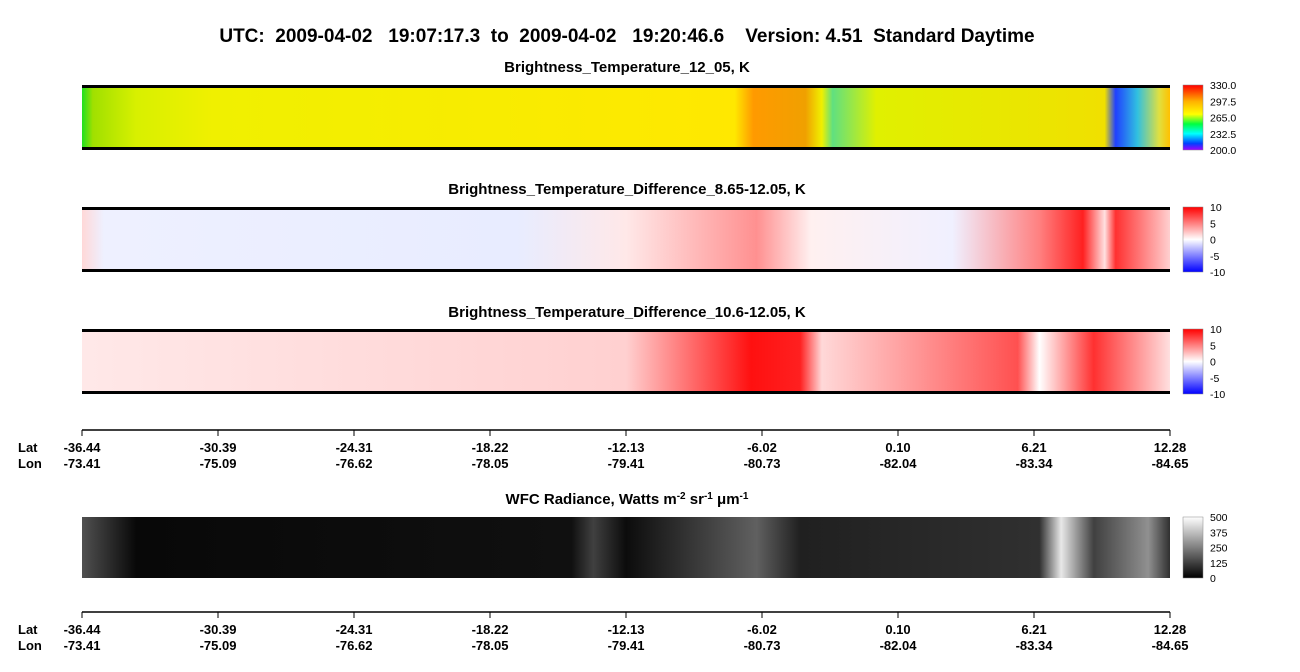  I want to click on colorbar-label: 265.0, so click(1223, 119).